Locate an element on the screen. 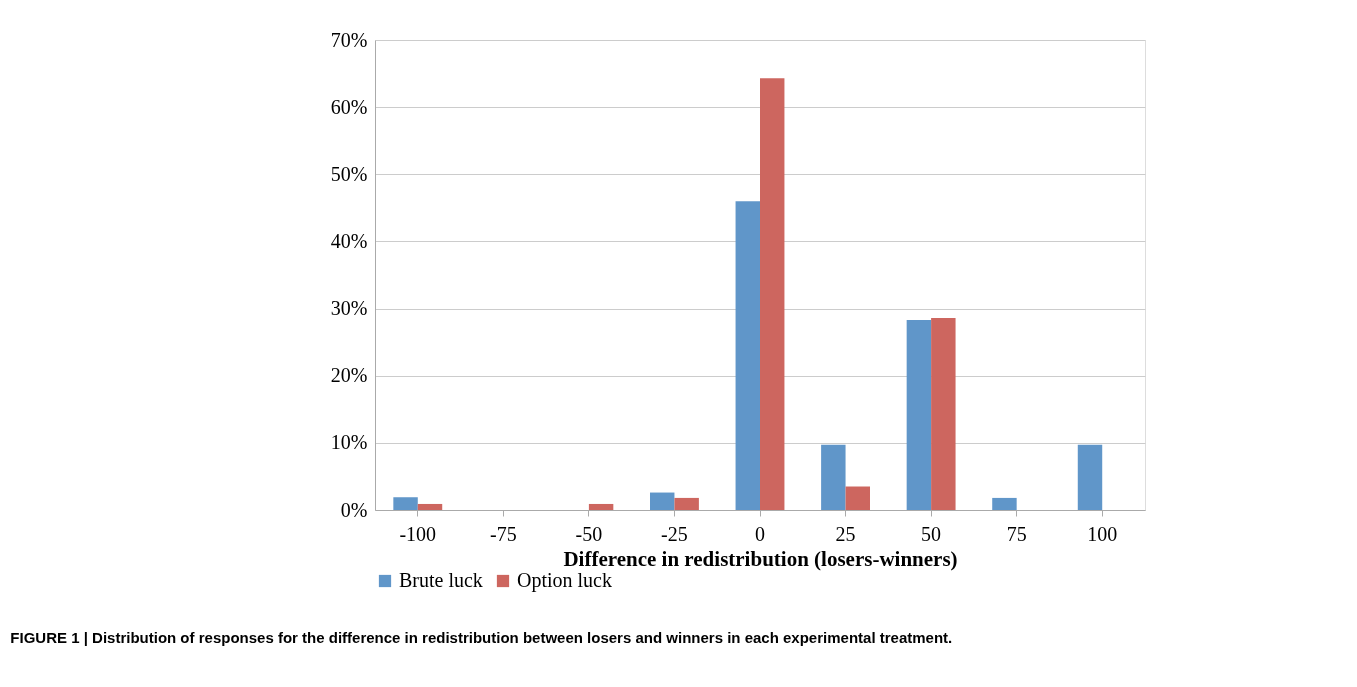 The height and width of the screenshot is (687, 1357). x-tick-label: 75 is located at coordinates (1016, 533).